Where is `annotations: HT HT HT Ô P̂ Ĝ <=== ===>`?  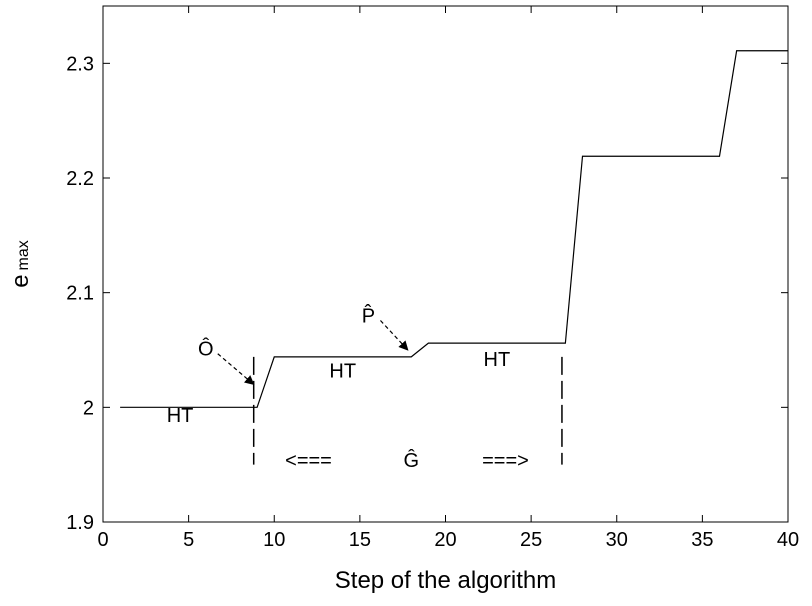
annotations: HT HT HT Ô P̂ Ĝ <=== ===> is located at coordinates (348, 388).